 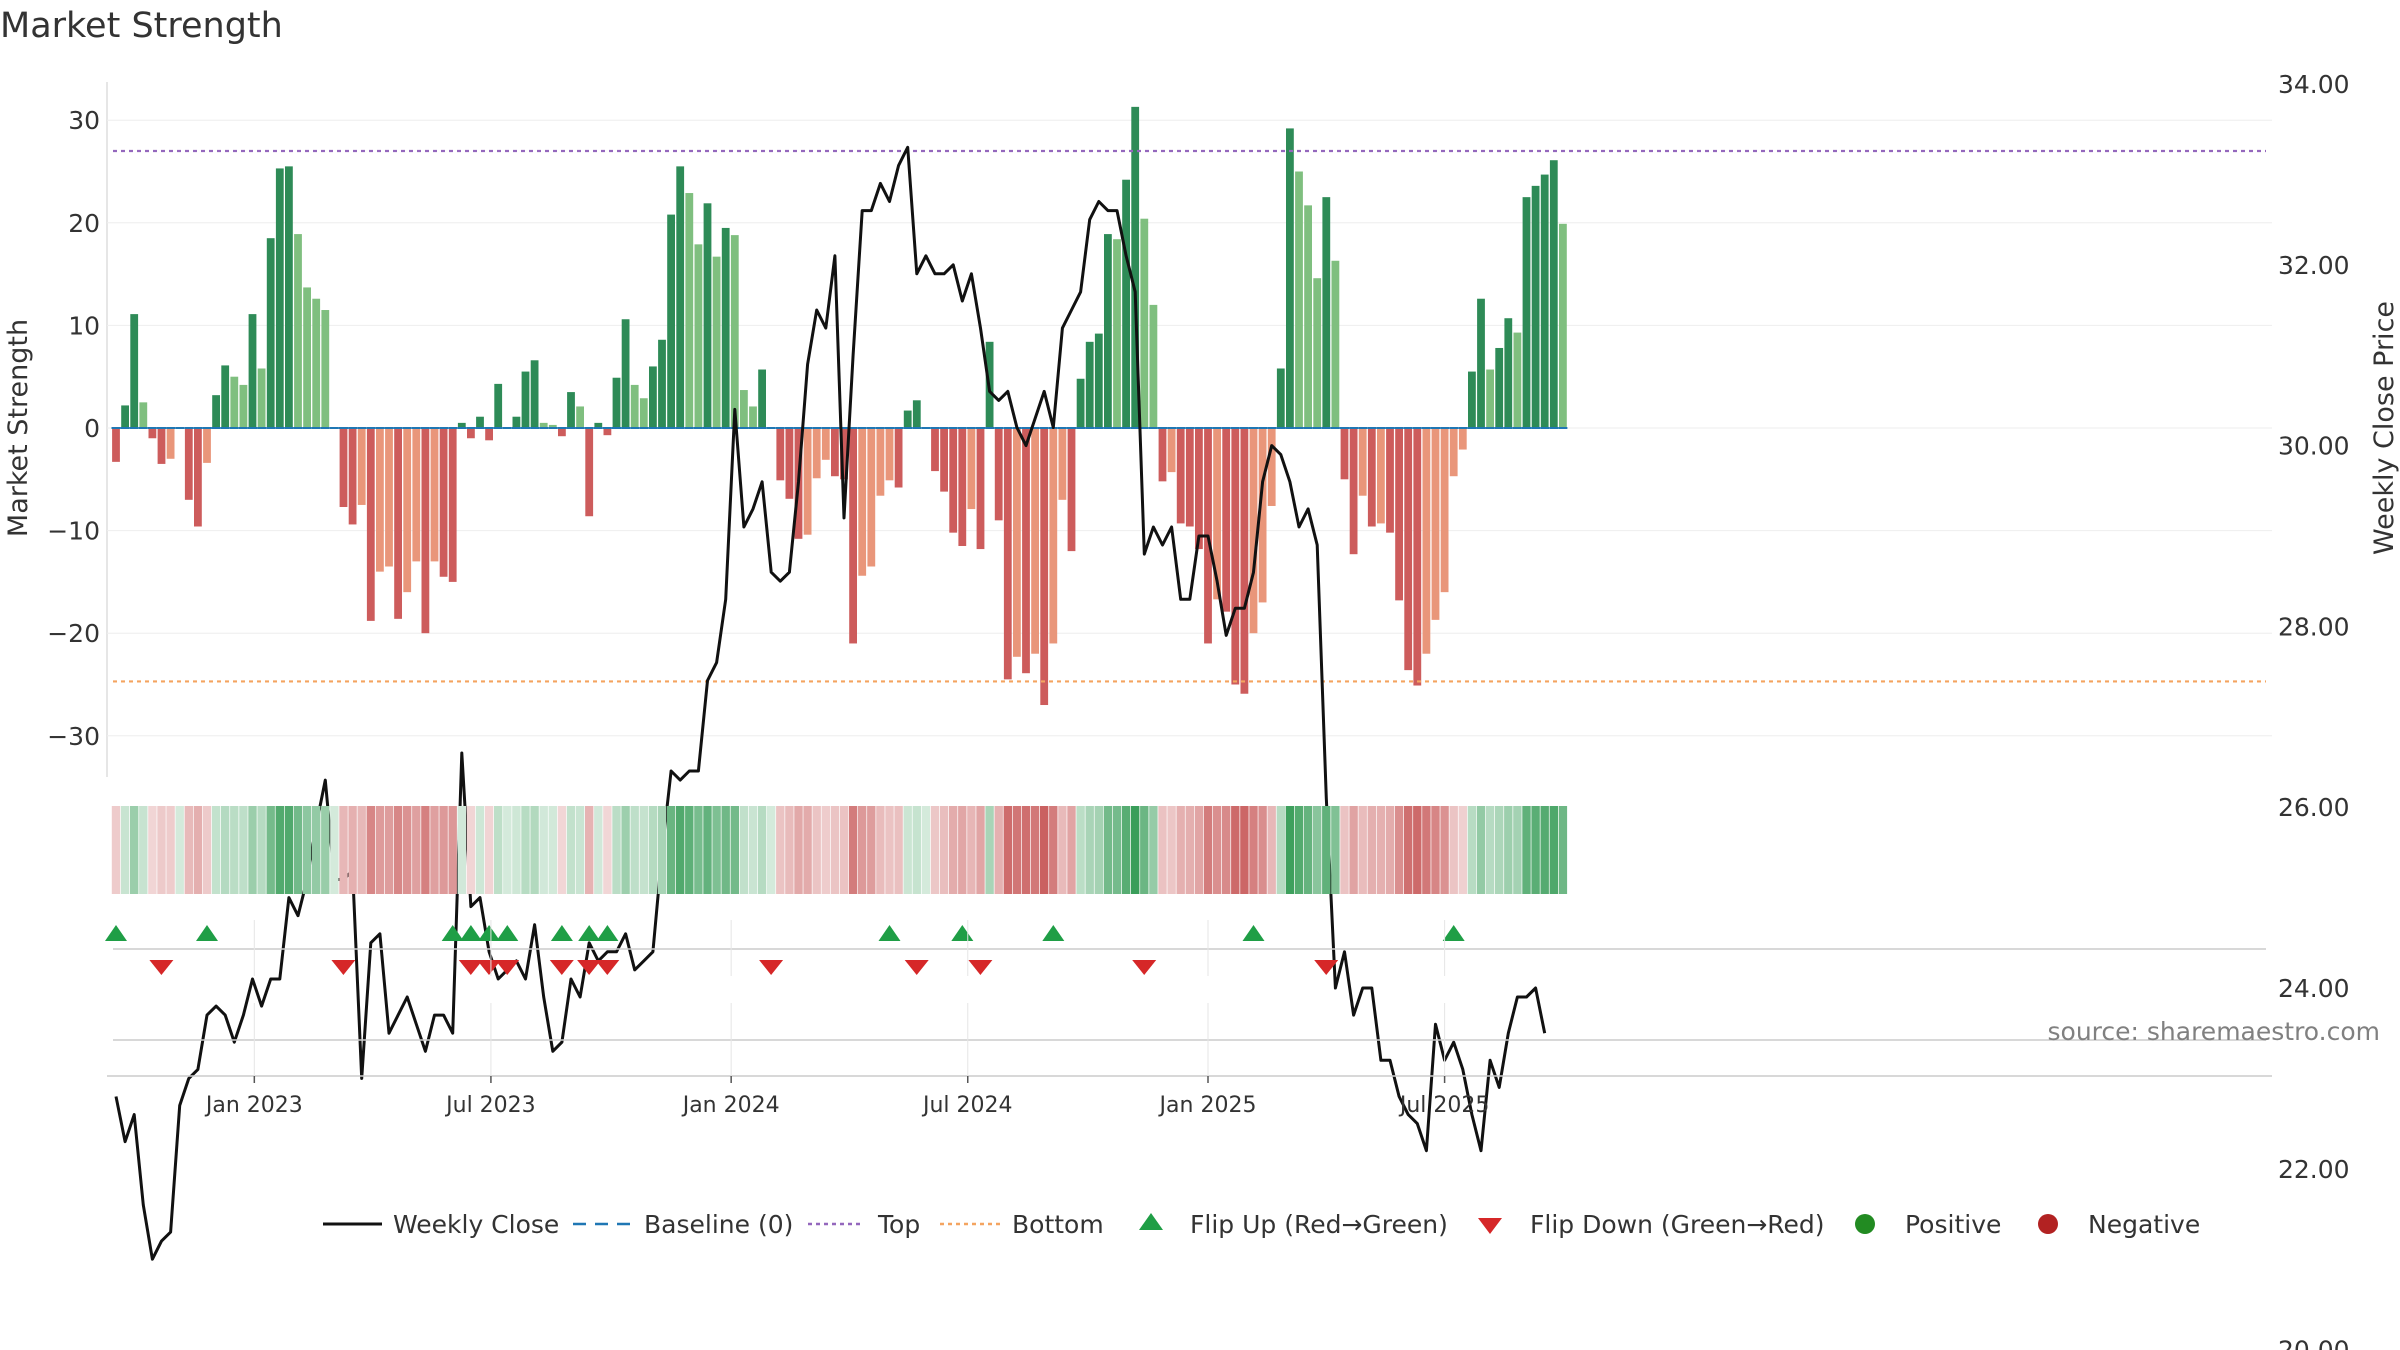 What do you see at coordinates (2314, 84) in the screenshot?
I see `y2-tick-label: 34.00` at bounding box center [2314, 84].